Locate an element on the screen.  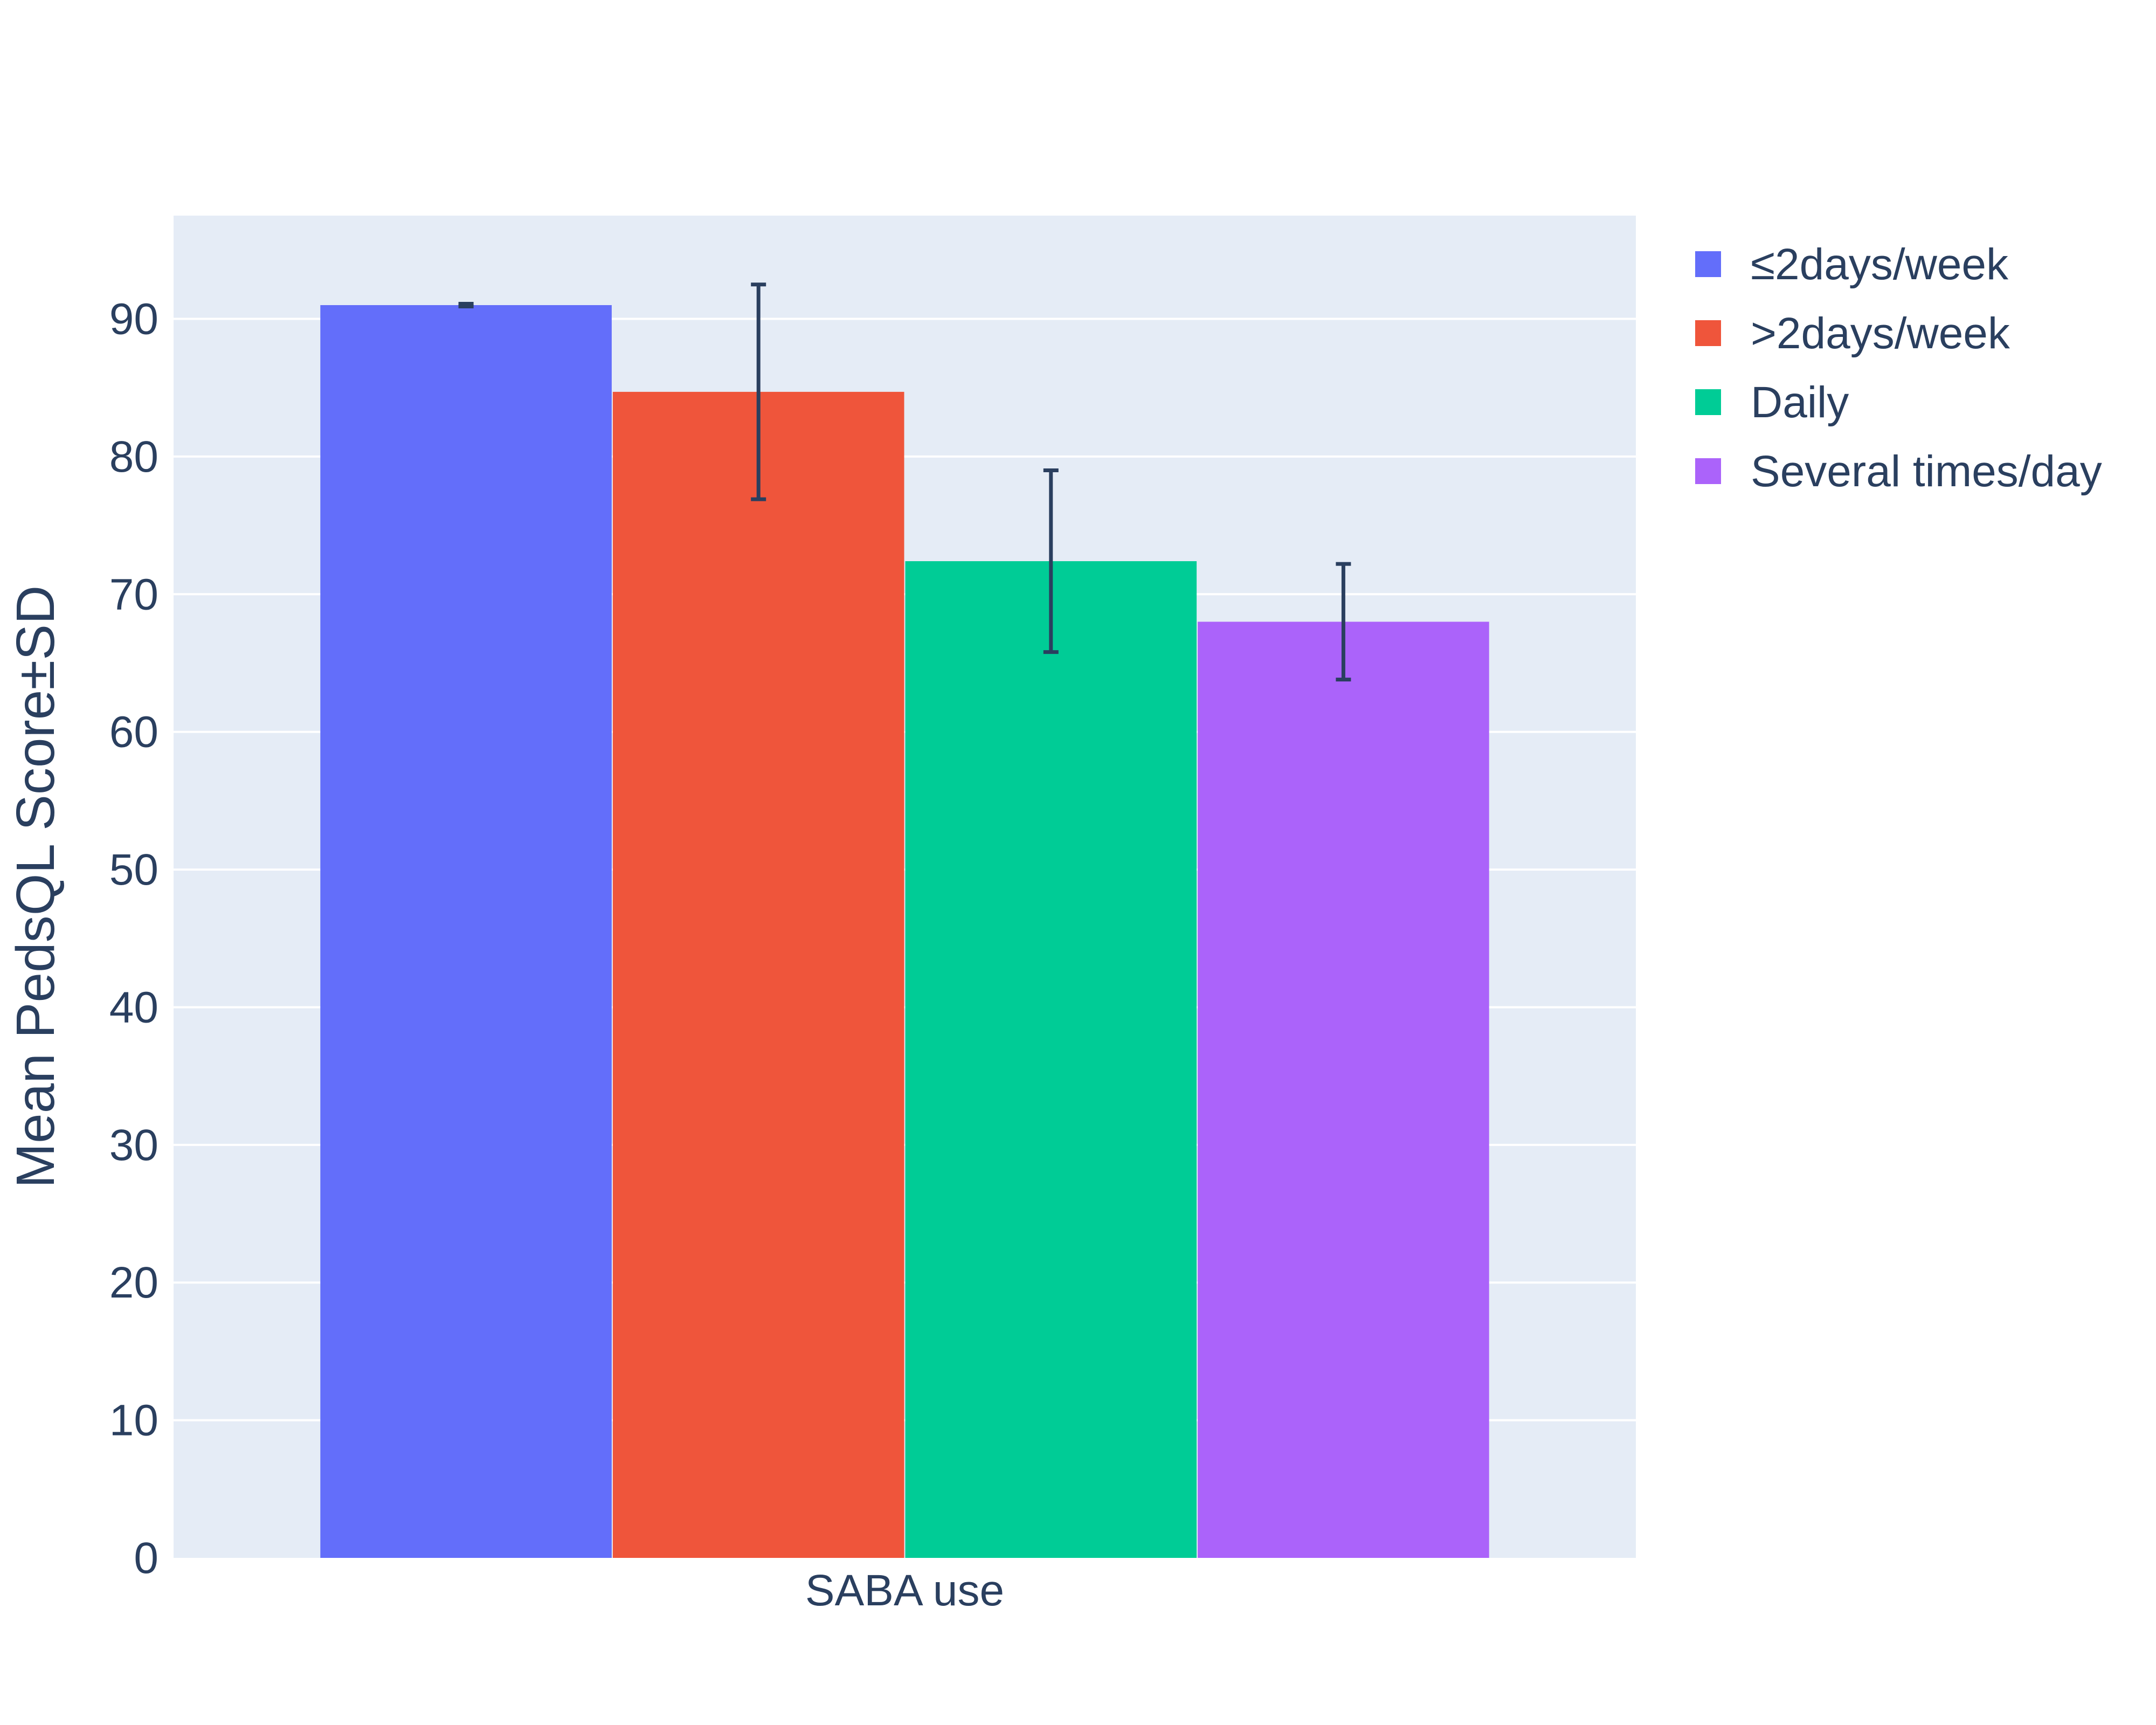
y-tick-label: 40 is located at coordinates (133, 1007).